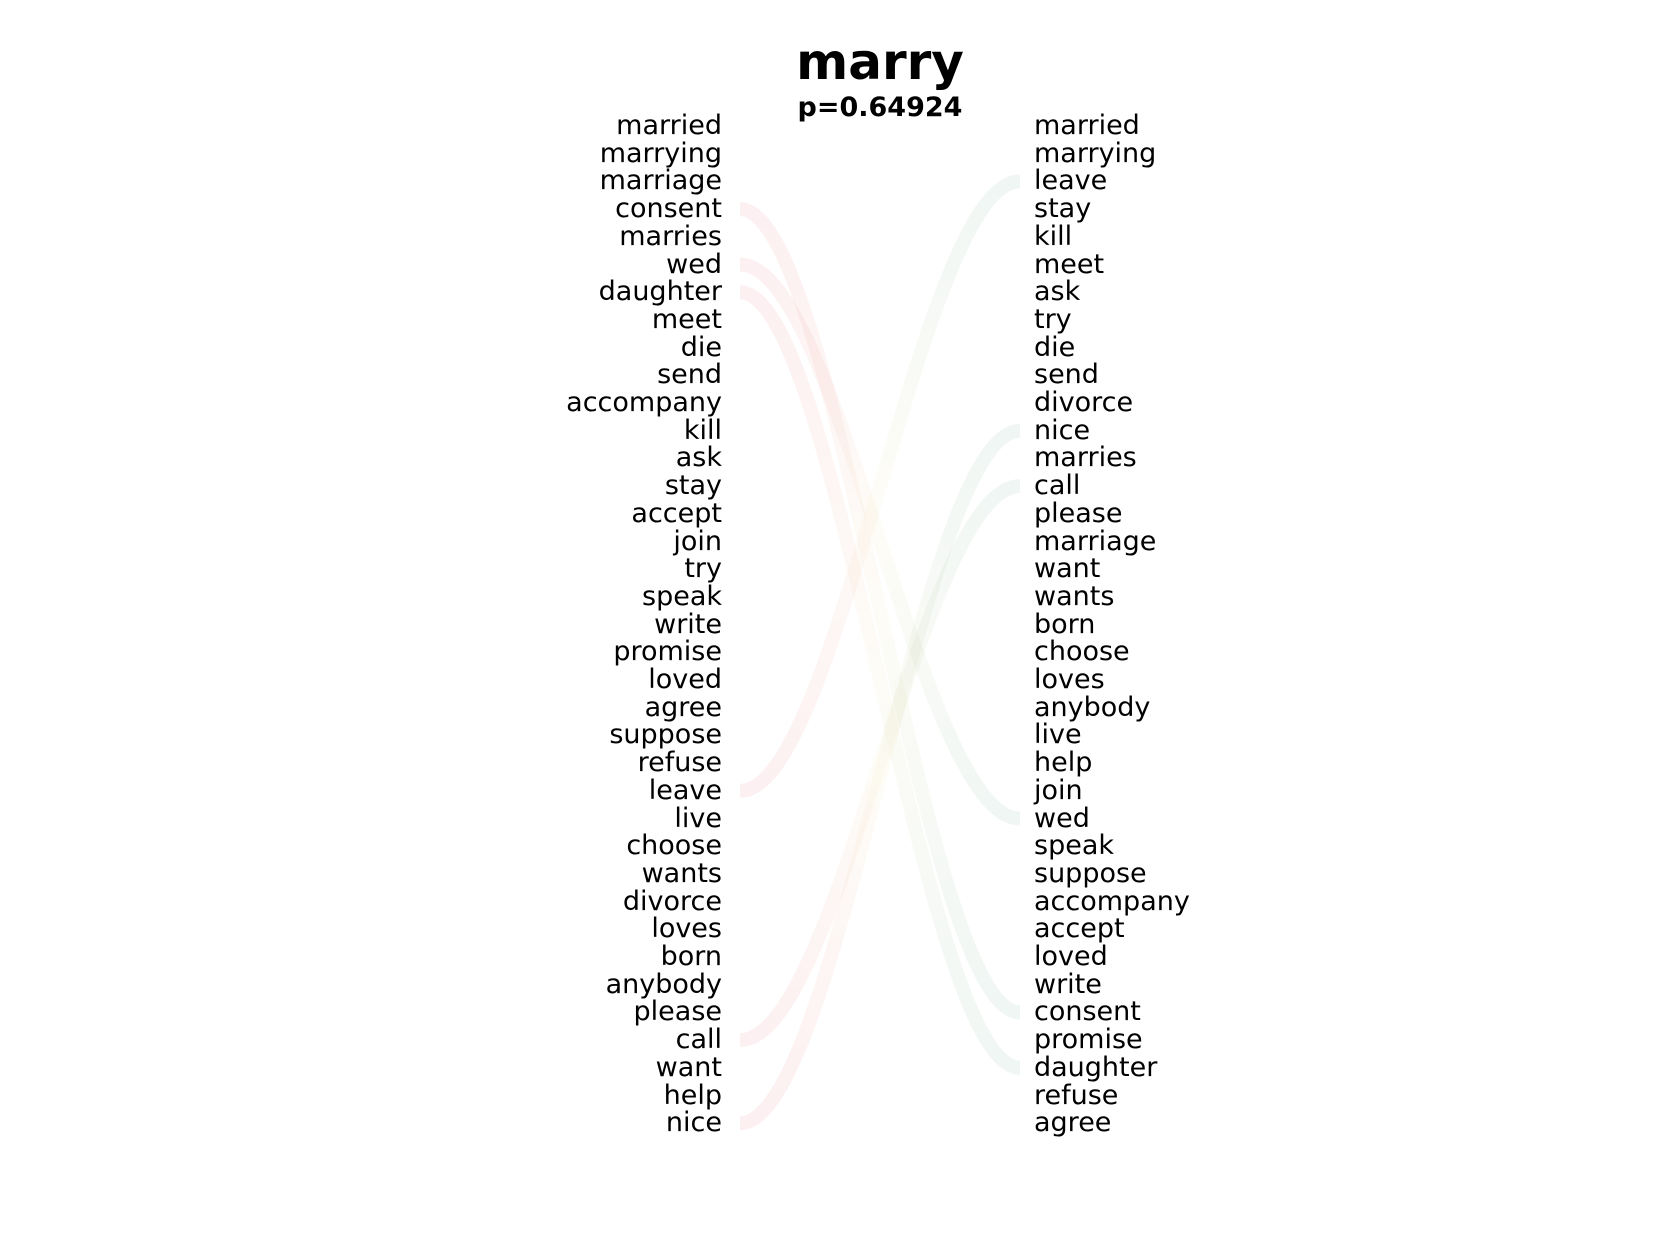 The width and height of the screenshot is (1680, 1260). What do you see at coordinates (1082, 652) in the screenshot?
I see `right-word: choose` at bounding box center [1082, 652].